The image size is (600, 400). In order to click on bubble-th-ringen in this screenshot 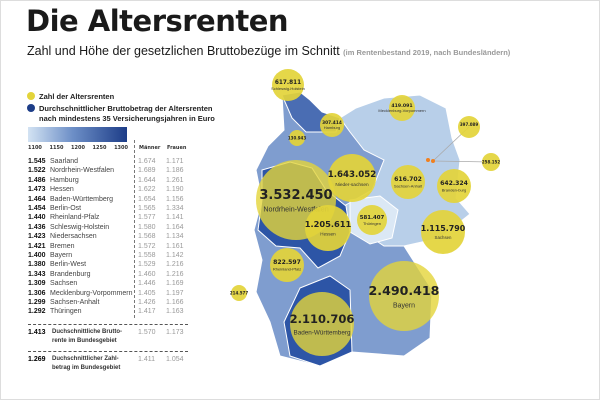, I will do `click(372, 220)`.